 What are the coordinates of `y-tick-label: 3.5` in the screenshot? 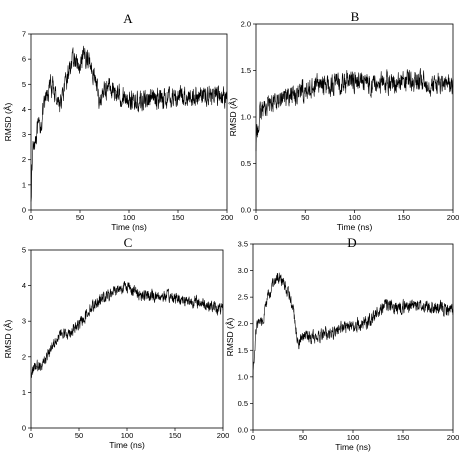 It's located at (243, 244).